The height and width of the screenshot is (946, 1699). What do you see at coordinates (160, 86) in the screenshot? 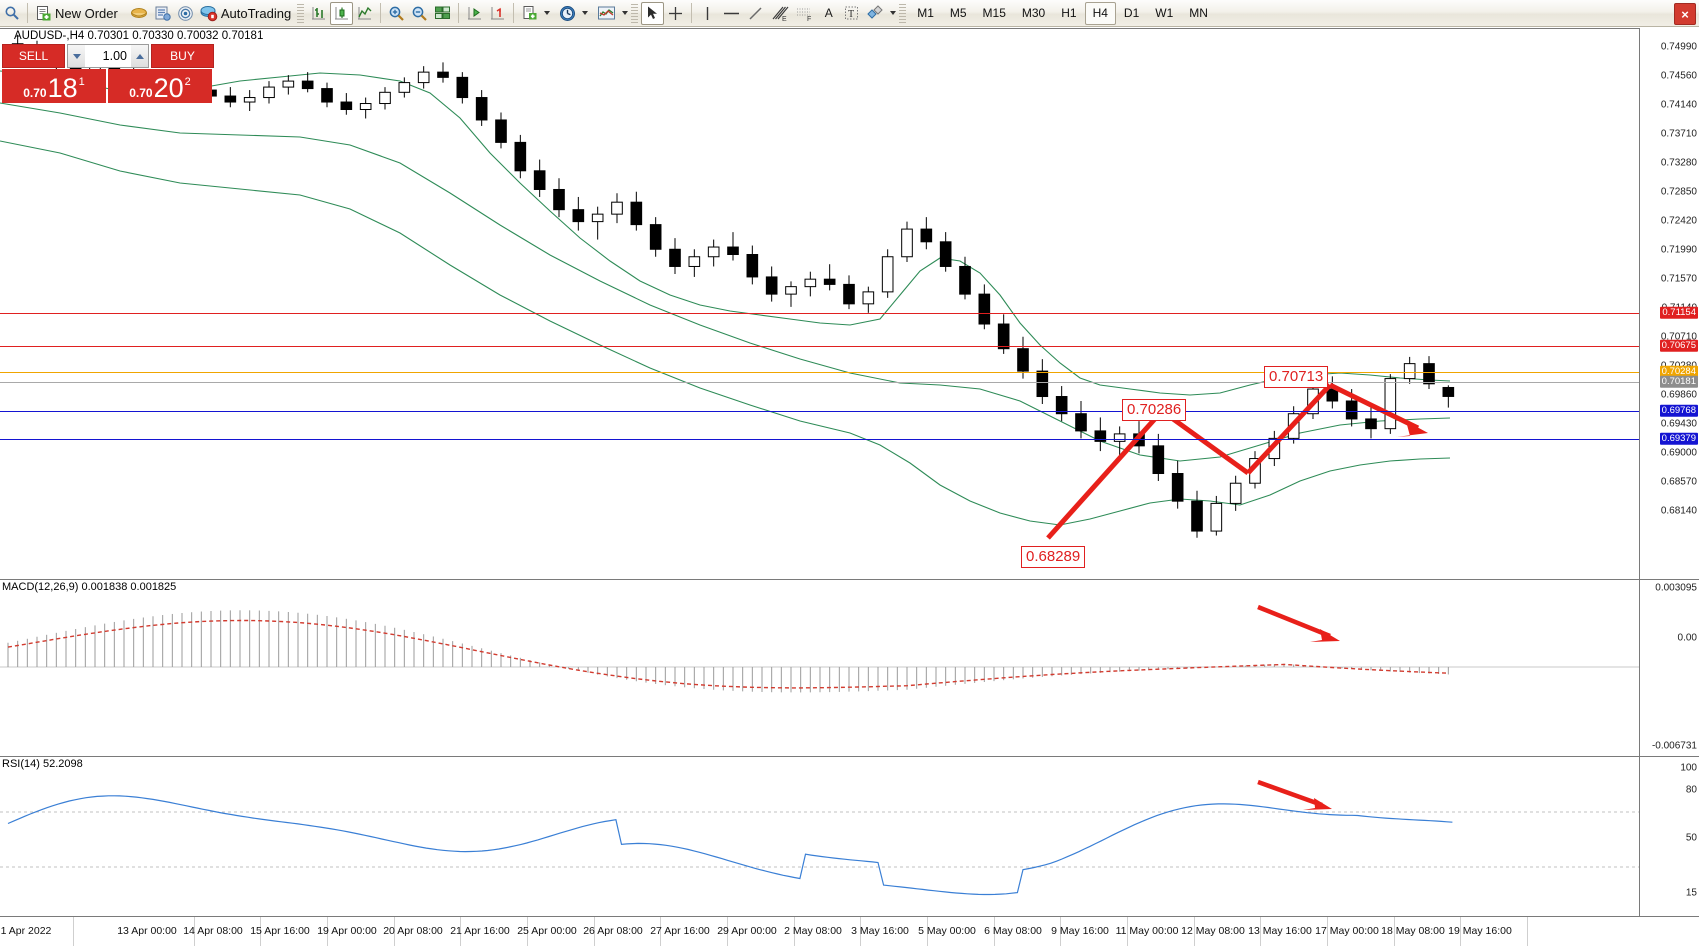
I see `buy-price-box: 0.70 20 2` at bounding box center [160, 86].